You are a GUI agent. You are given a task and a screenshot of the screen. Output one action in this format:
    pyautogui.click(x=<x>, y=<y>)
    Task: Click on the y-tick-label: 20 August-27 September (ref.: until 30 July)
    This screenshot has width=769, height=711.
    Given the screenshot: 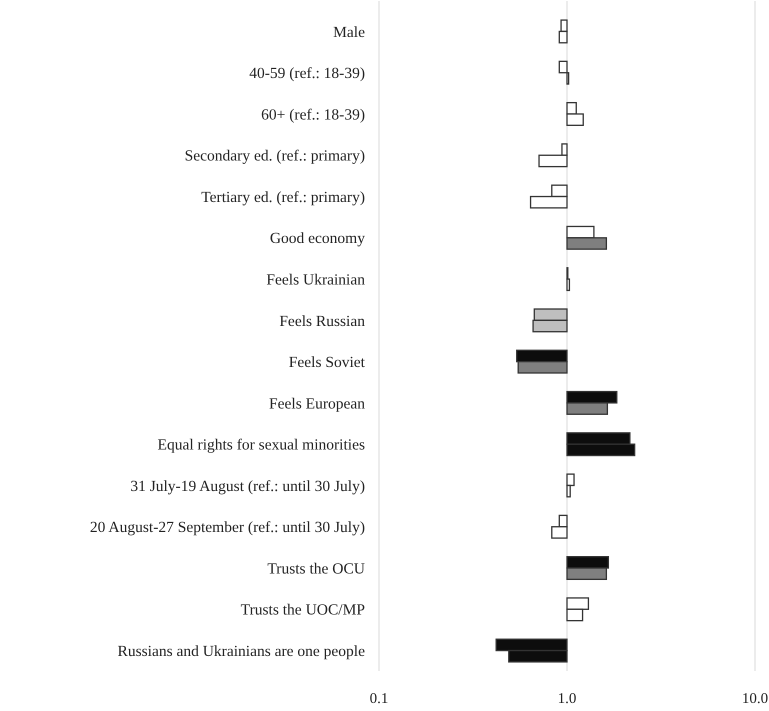 What is the action you would take?
    pyautogui.click(x=227, y=527)
    